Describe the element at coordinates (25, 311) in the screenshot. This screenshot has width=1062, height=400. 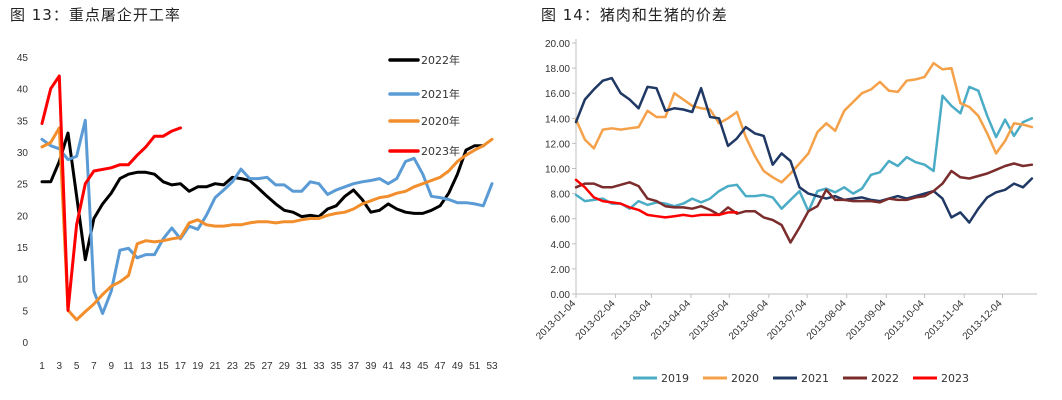
I see `y-tick-label: 5` at that location.